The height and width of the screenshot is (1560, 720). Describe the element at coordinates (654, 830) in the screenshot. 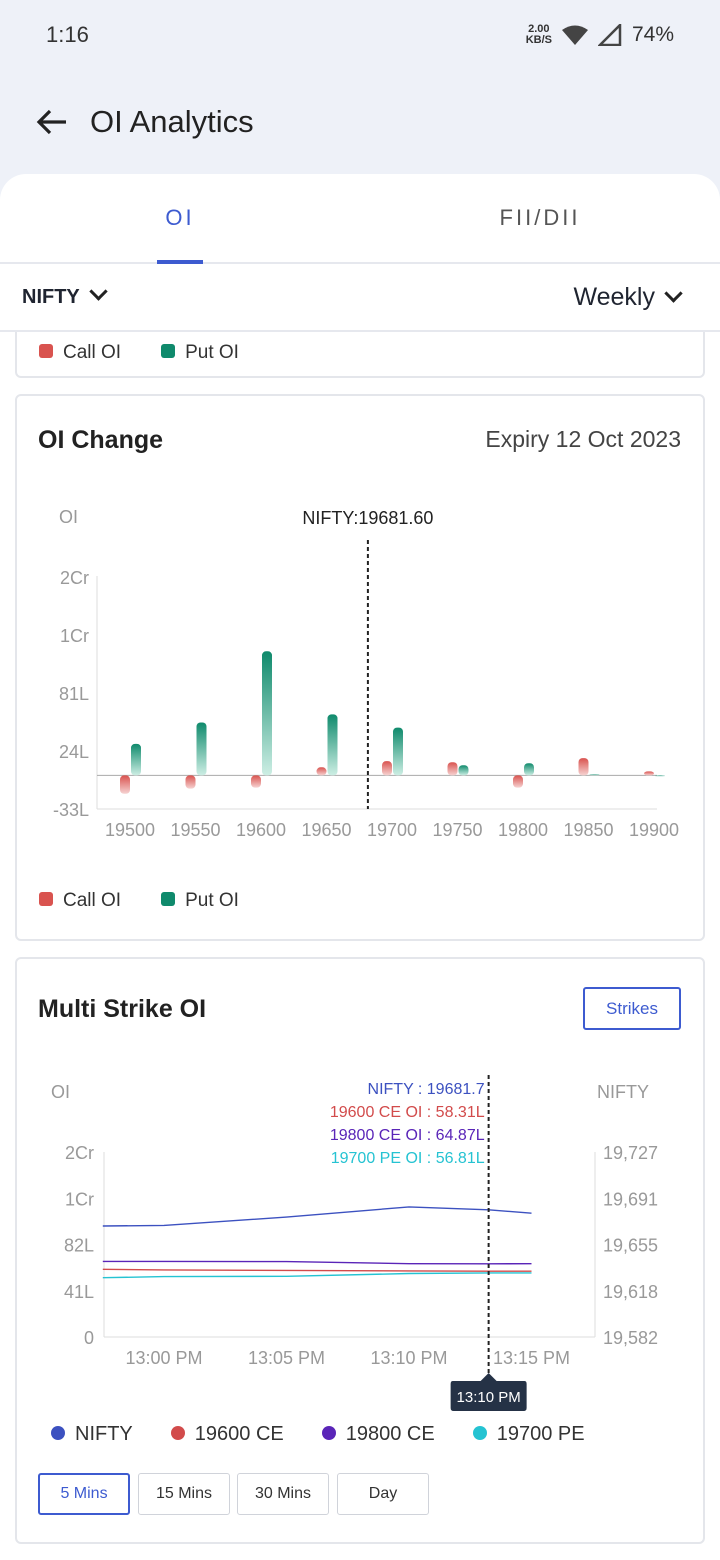

I see `x-tick-label: 19900` at that location.